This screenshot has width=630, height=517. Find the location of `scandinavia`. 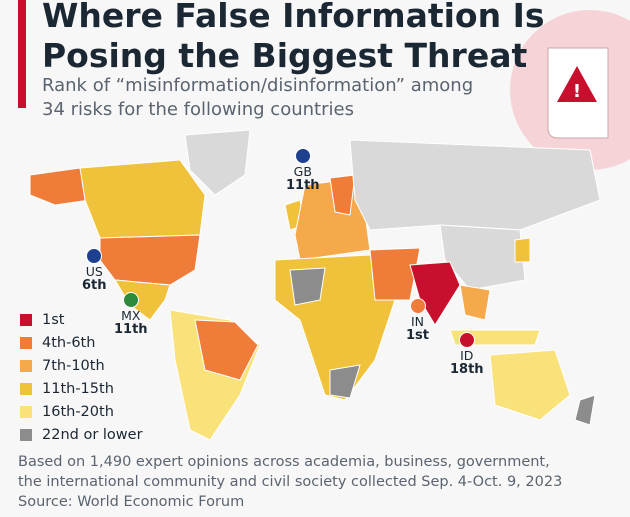

scandinavia is located at coordinates (342, 195).